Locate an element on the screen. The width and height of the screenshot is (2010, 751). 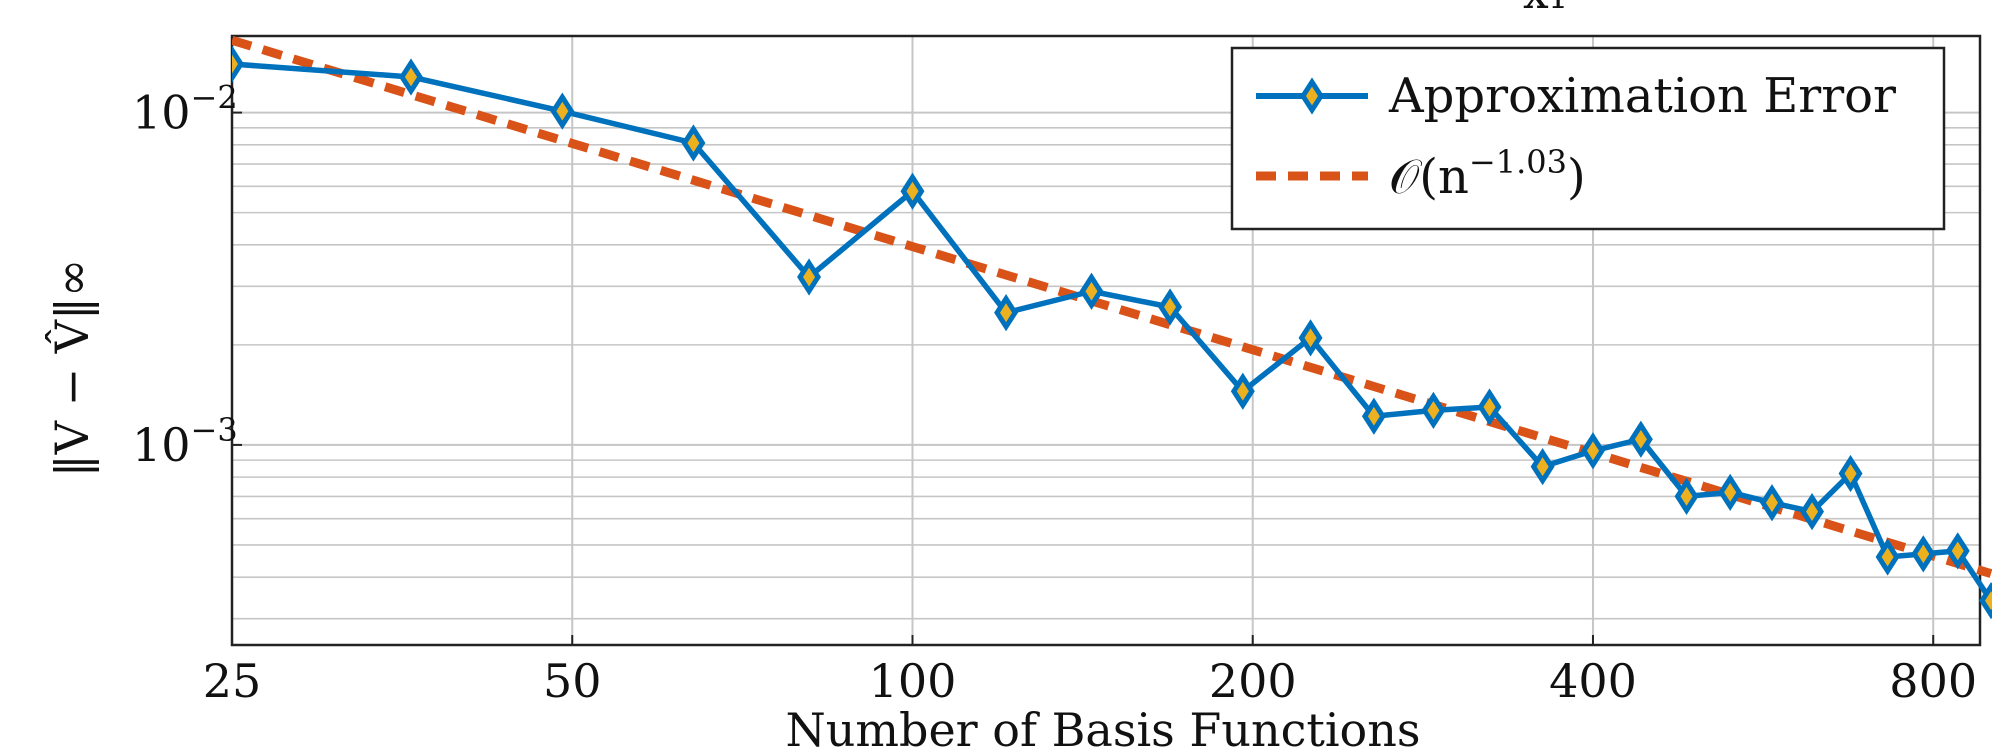
legend-label-approximation-error: Approximation Error is located at coordinates (1642, 96).